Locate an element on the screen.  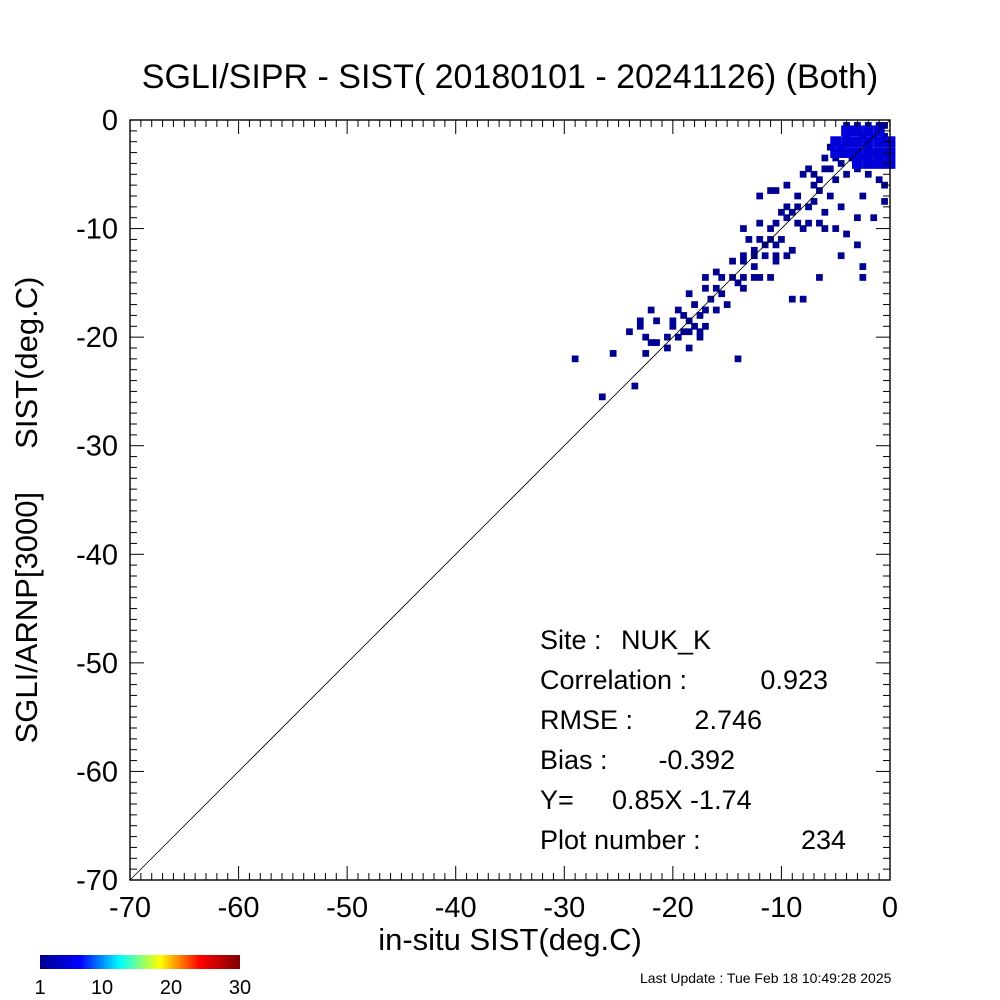
stat-value: 234 is located at coordinates (823, 840).